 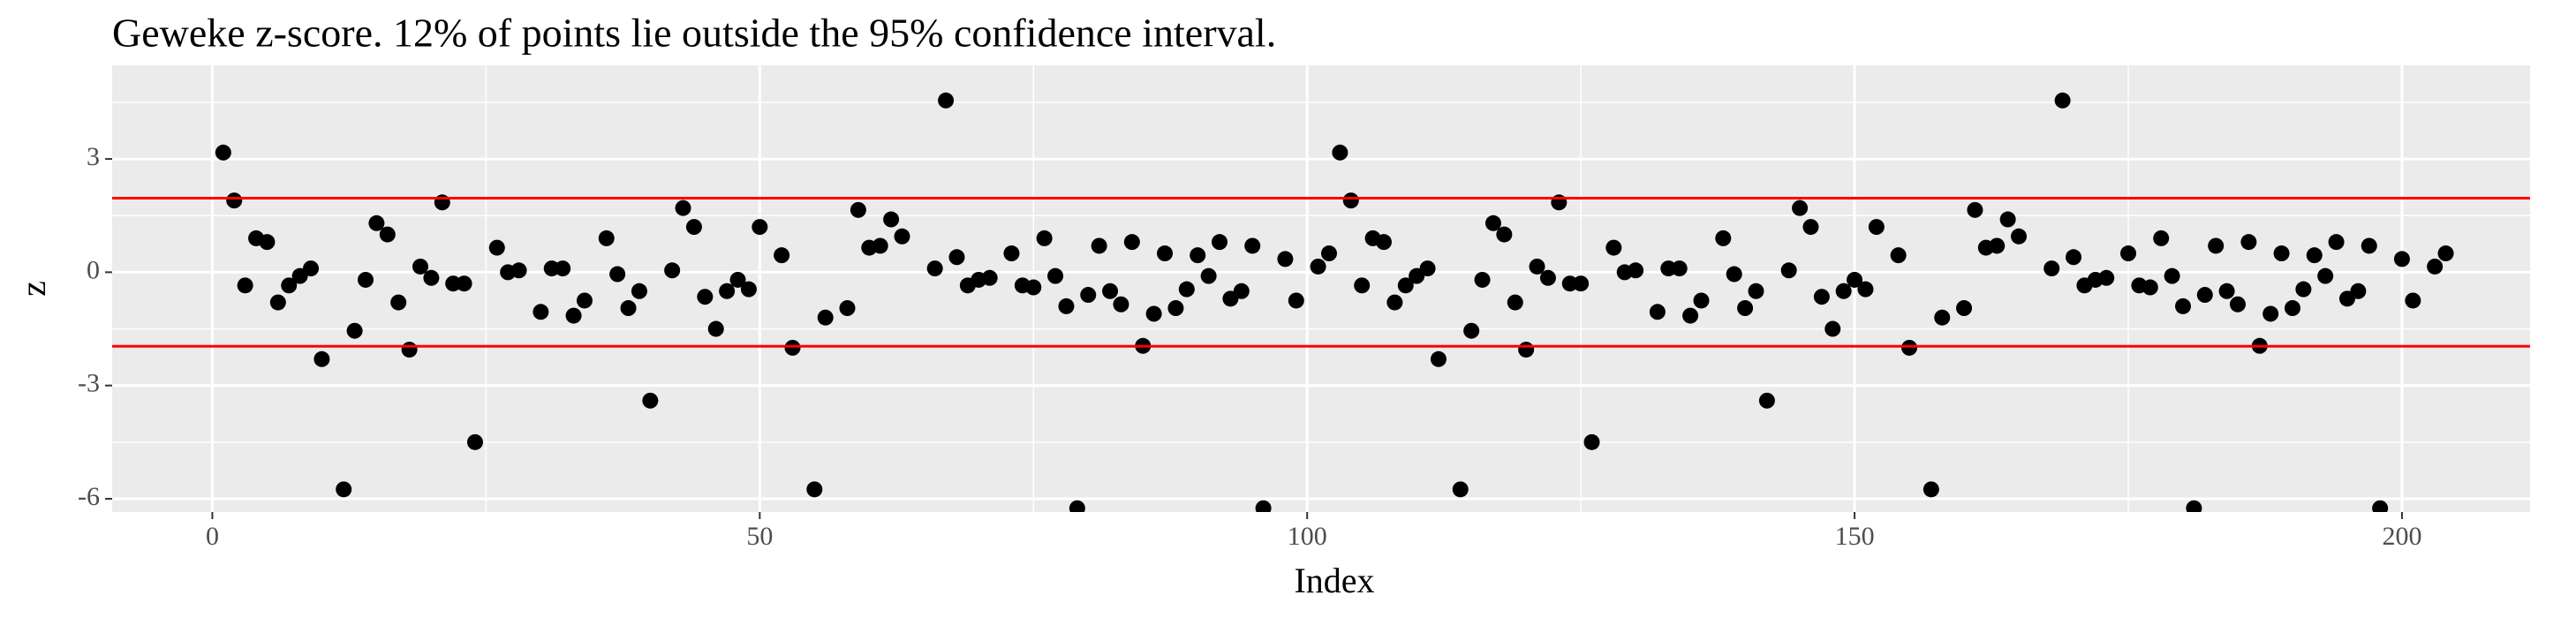 What do you see at coordinates (1334, 581) in the screenshot?
I see `x-axis-title: Index` at bounding box center [1334, 581].